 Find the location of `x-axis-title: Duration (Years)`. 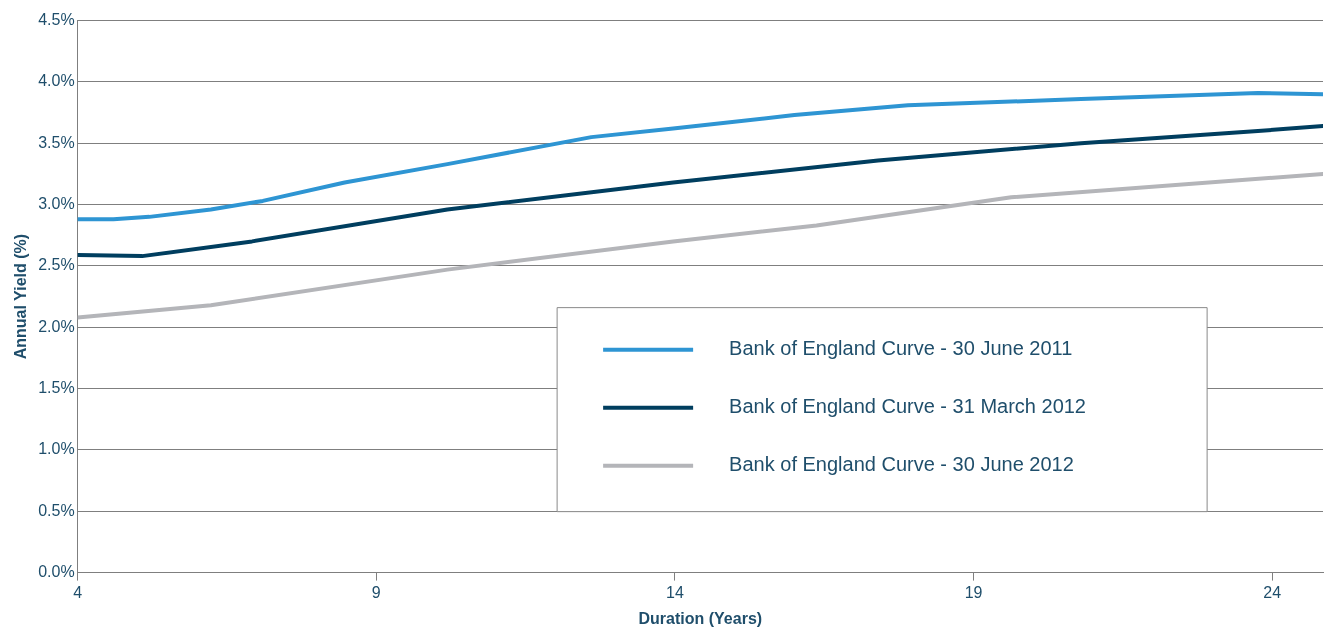

x-axis-title: Duration (Years) is located at coordinates (700, 618).